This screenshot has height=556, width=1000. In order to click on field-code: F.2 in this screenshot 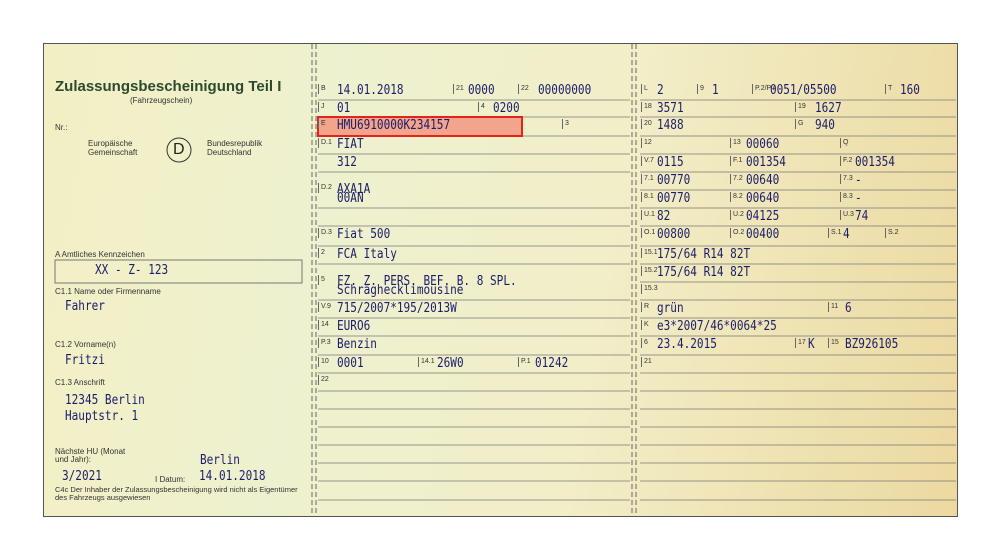, I will do `click(846, 161)`.